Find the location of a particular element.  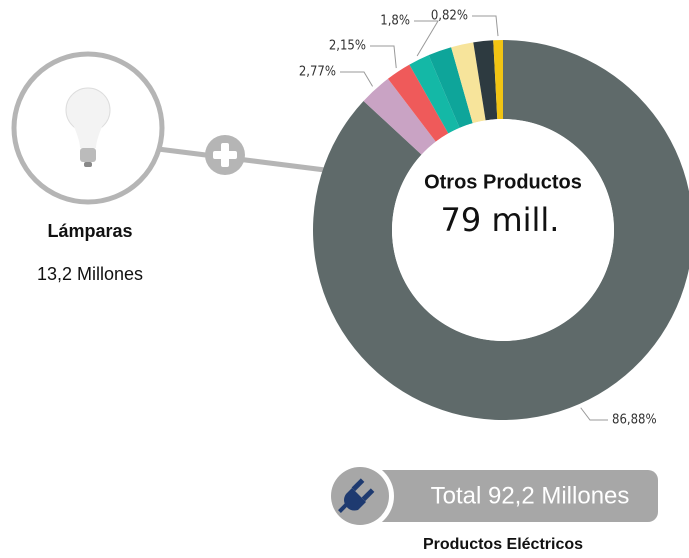

plus-icon is located at coordinates (225, 155).